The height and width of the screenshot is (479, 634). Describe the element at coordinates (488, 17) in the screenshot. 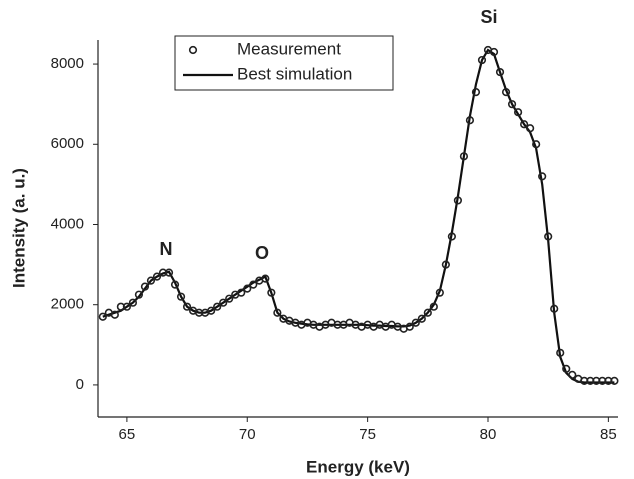

I see `peak-label: Si` at that location.